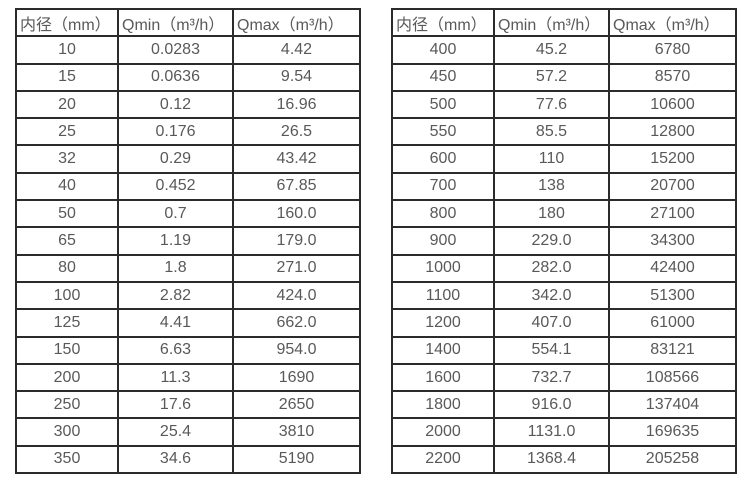  What do you see at coordinates (67, 377) in the screenshot?
I see `table-cell: 200` at bounding box center [67, 377].